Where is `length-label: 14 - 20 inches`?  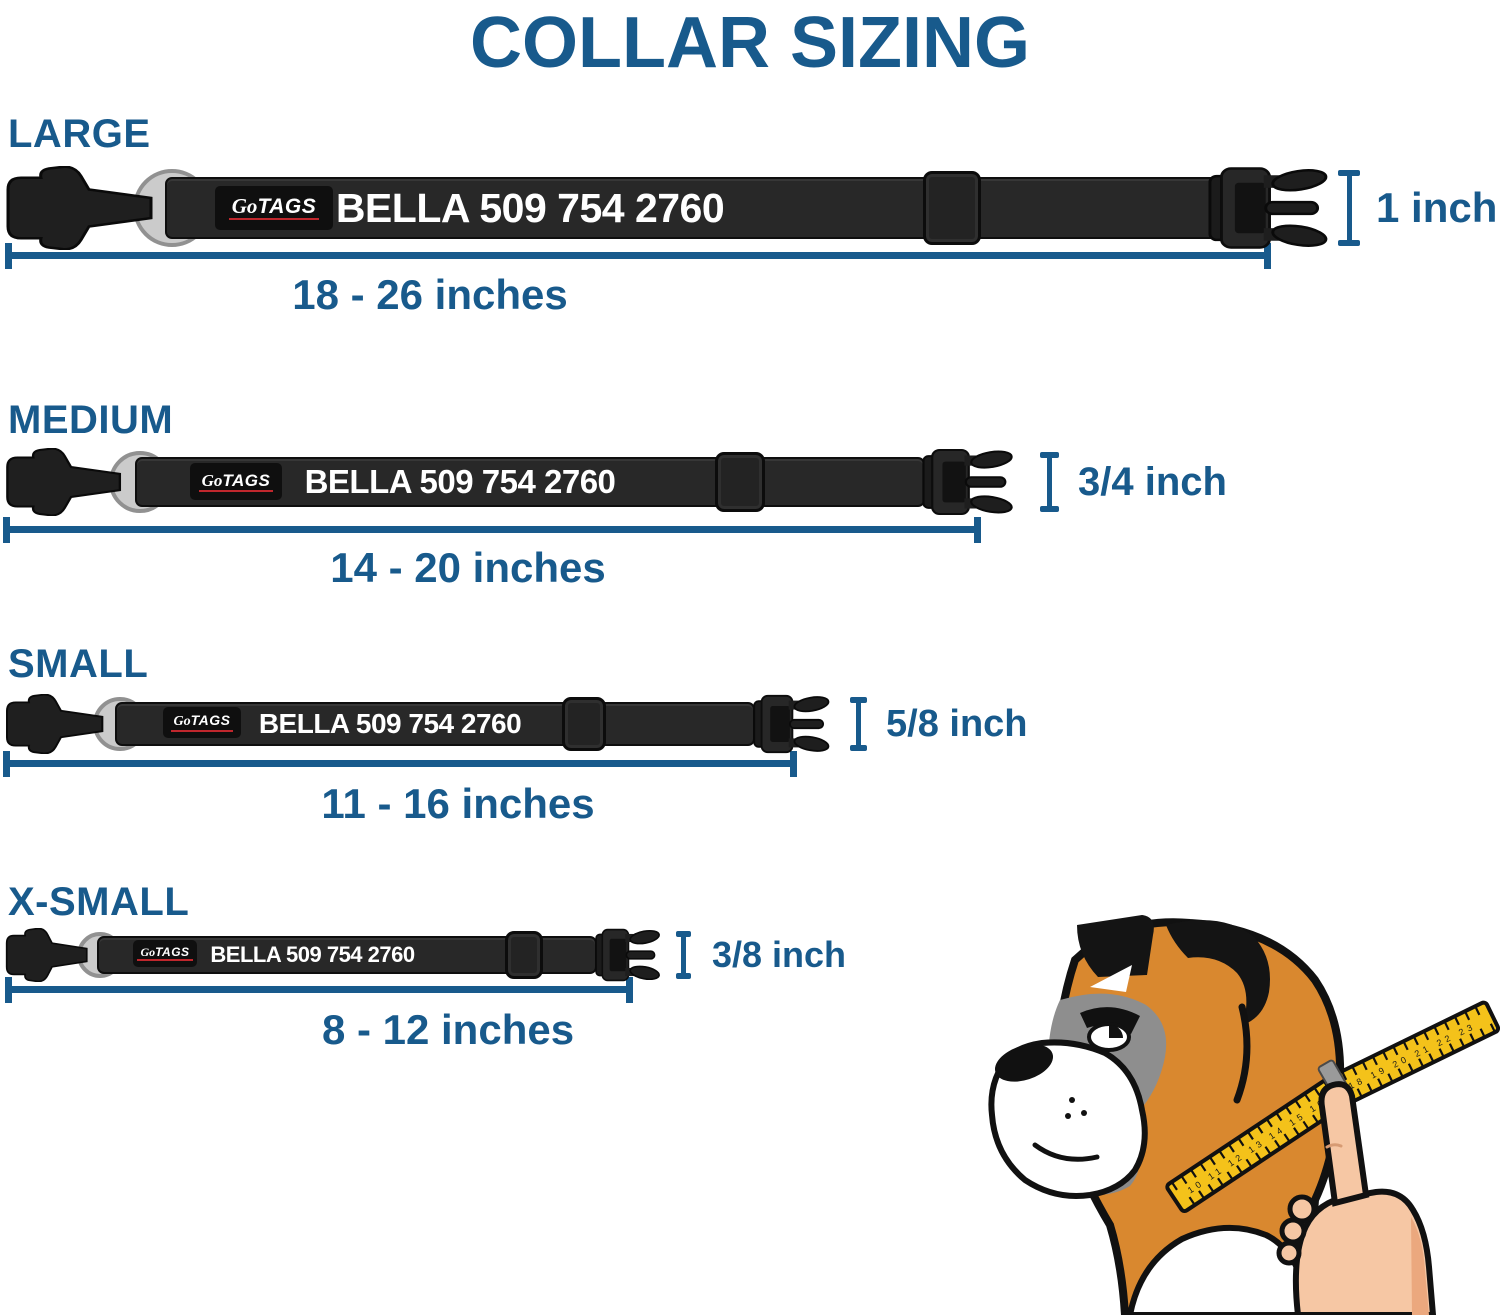
length-label: 14 - 20 inches is located at coordinates (468, 567).